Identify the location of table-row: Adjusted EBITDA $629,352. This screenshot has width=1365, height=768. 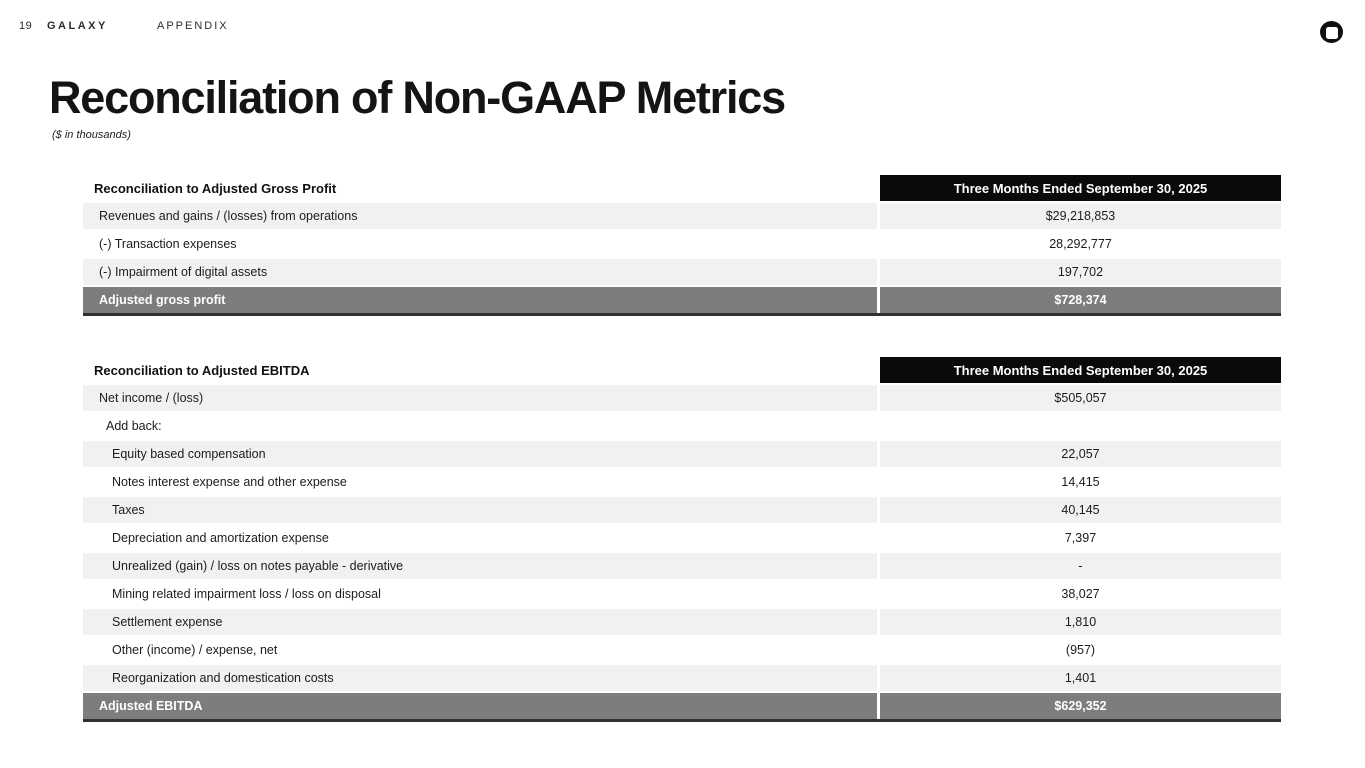
(682, 705).